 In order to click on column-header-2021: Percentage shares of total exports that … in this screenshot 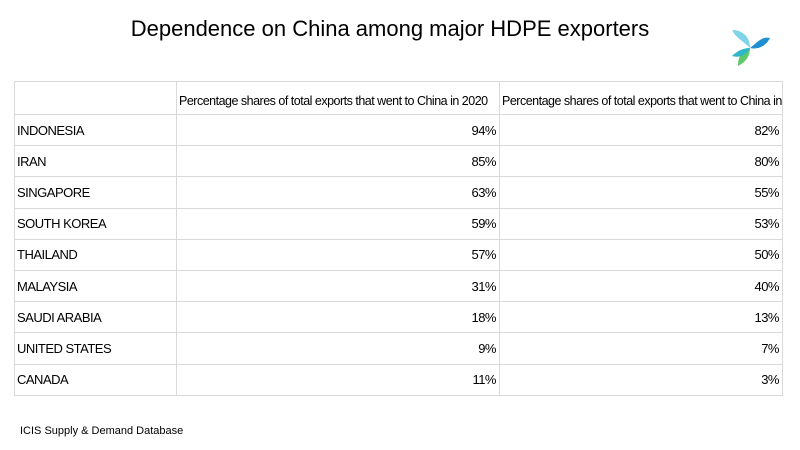, I will do `click(641, 98)`.